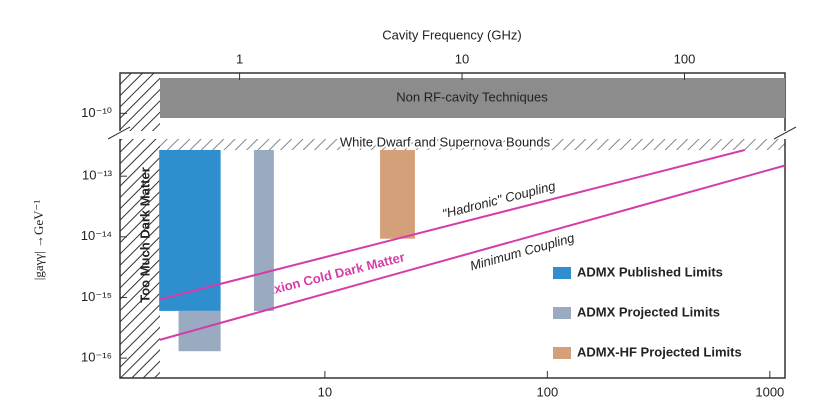  I want to click on legend-label: ADMX Projected Limits, so click(648, 311).